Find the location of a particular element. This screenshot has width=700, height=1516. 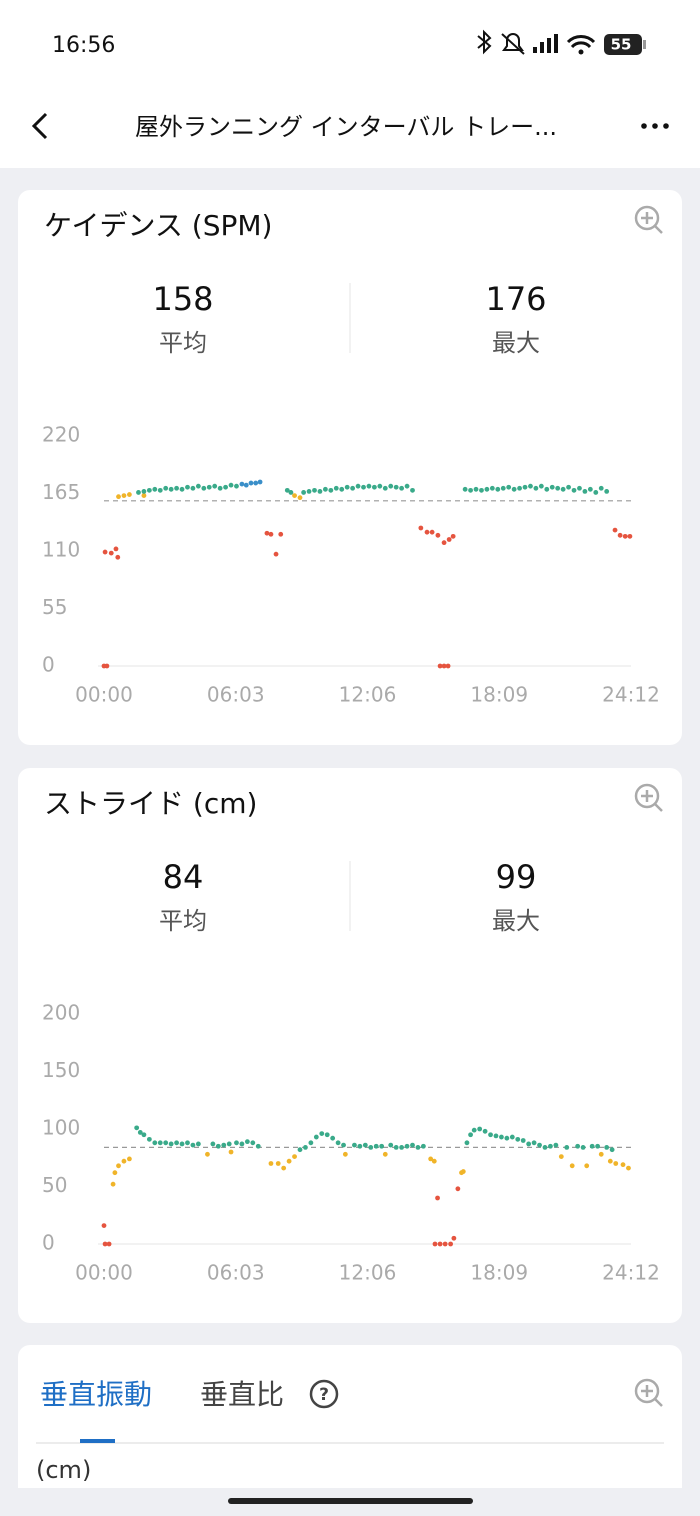

y-tick-label: 0 is located at coordinates (48, 1243).